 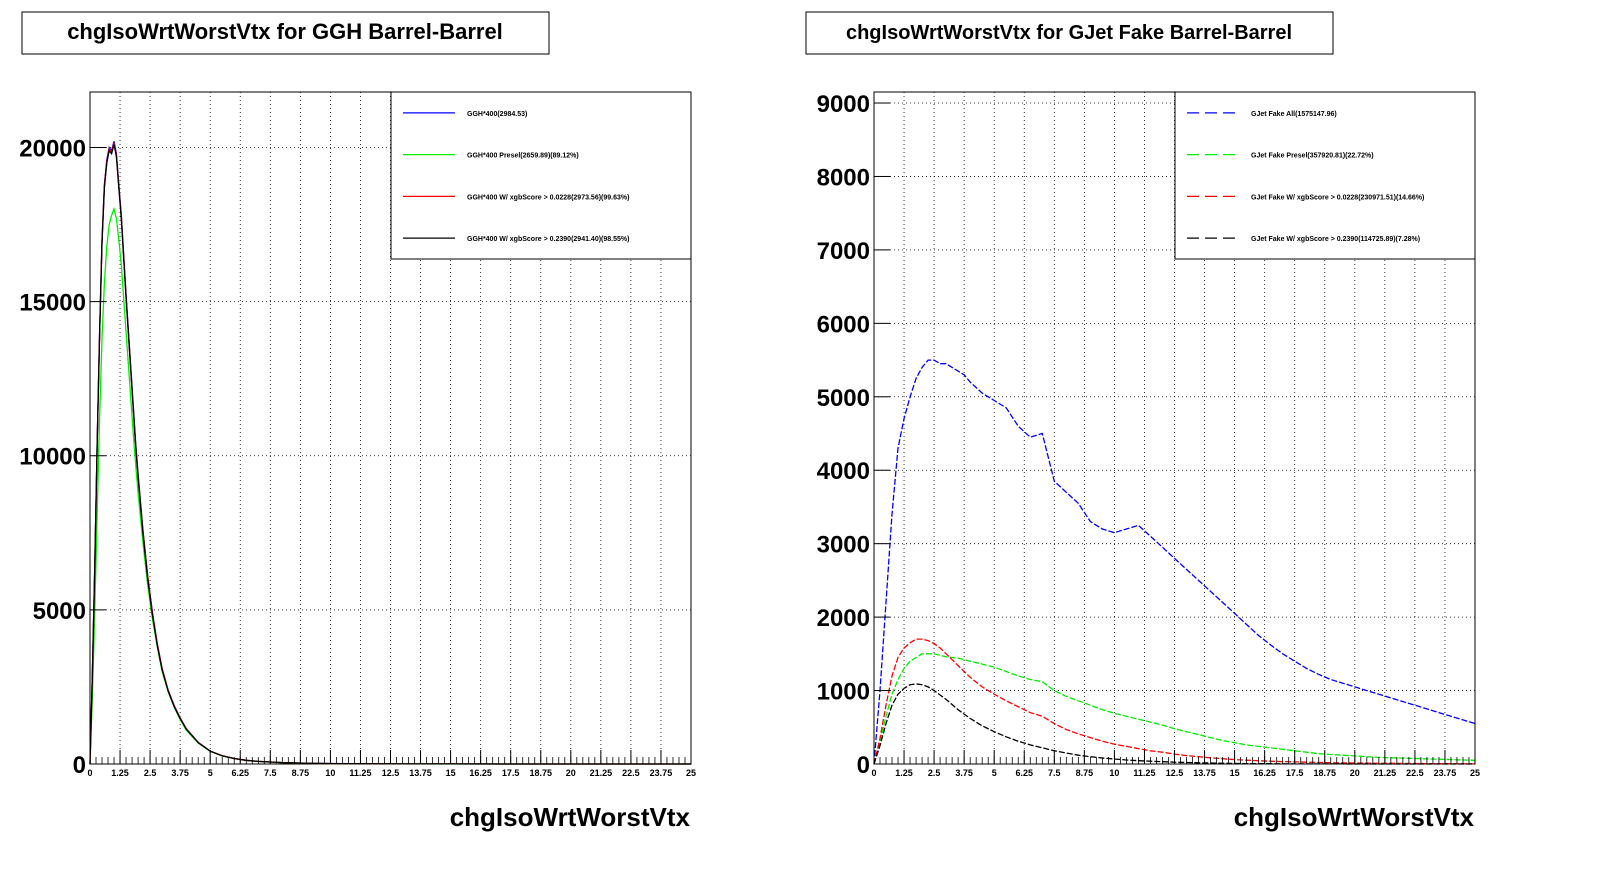 I want to click on y-tick-label: 9000, so click(x=843, y=104).